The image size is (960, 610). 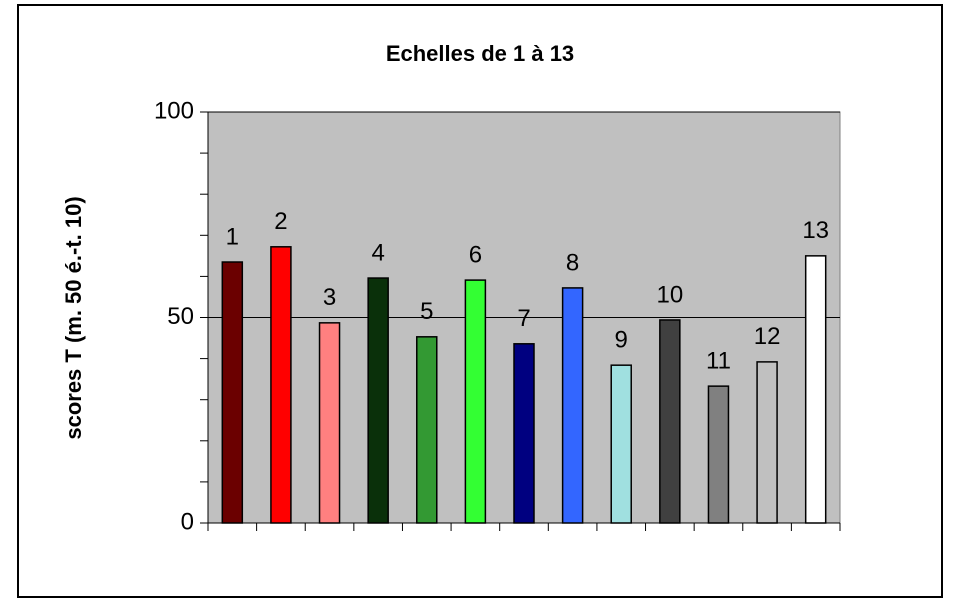 What do you see at coordinates (480, 53) in the screenshot?
I see `chart-title: Echelles de 1 à 13` at bounding box center [480, 53].